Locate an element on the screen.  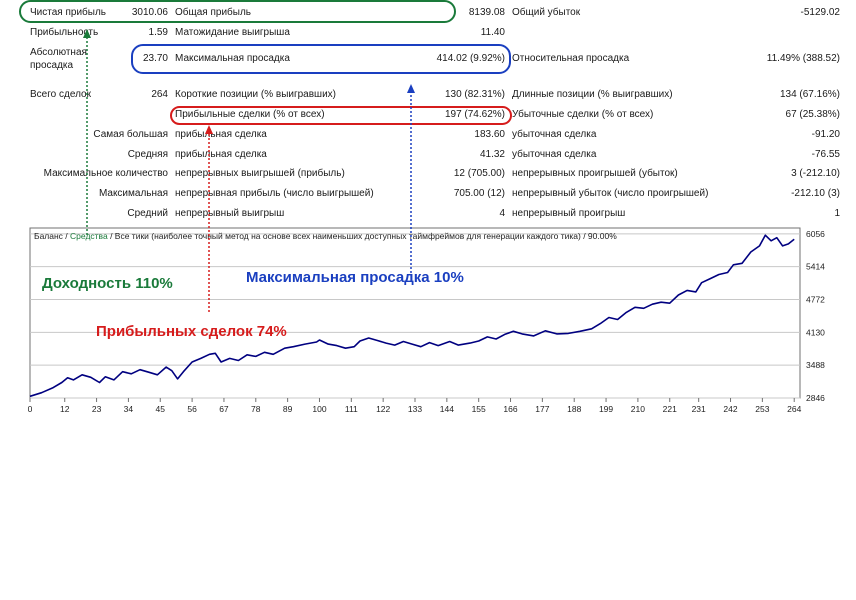
total-trades-label: Всего сделок is located at coordinates (60, 94).